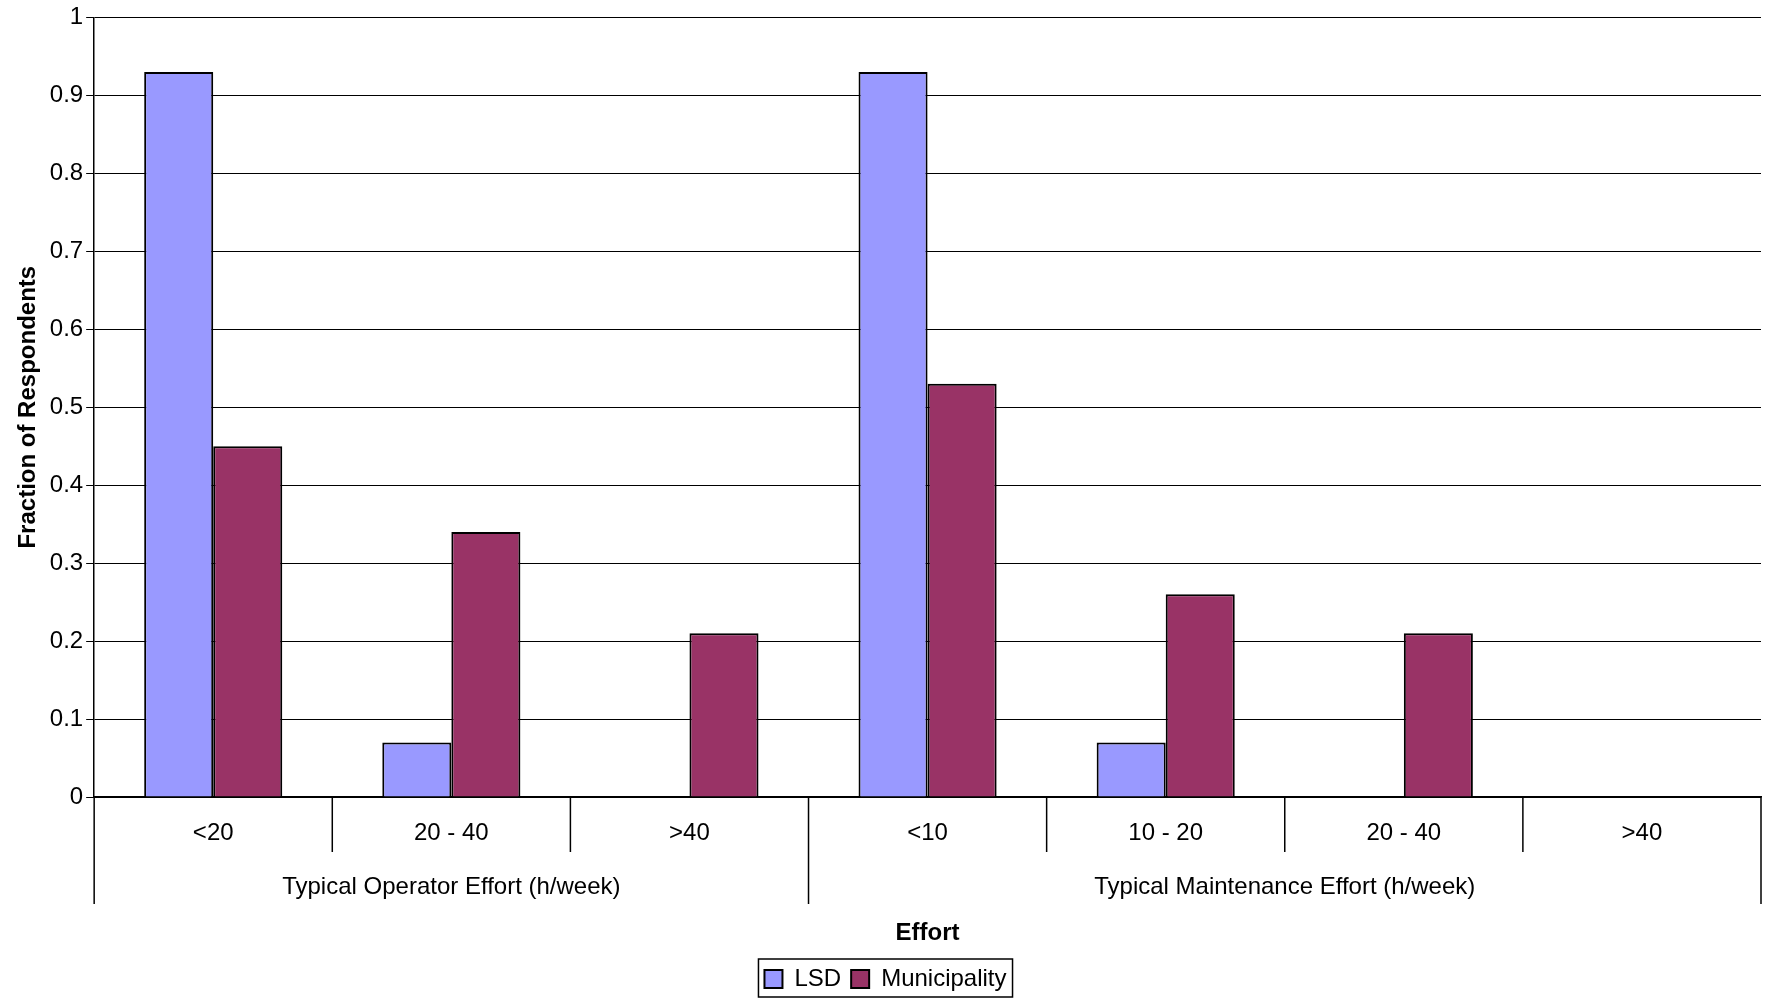 Image resolution: width=1769 pixels, height=1005 pixels. What do you see at coordinates (66, 717) in the screenshot?
I see `y-tick-label: 0.1` at bounding box center [66, 717].